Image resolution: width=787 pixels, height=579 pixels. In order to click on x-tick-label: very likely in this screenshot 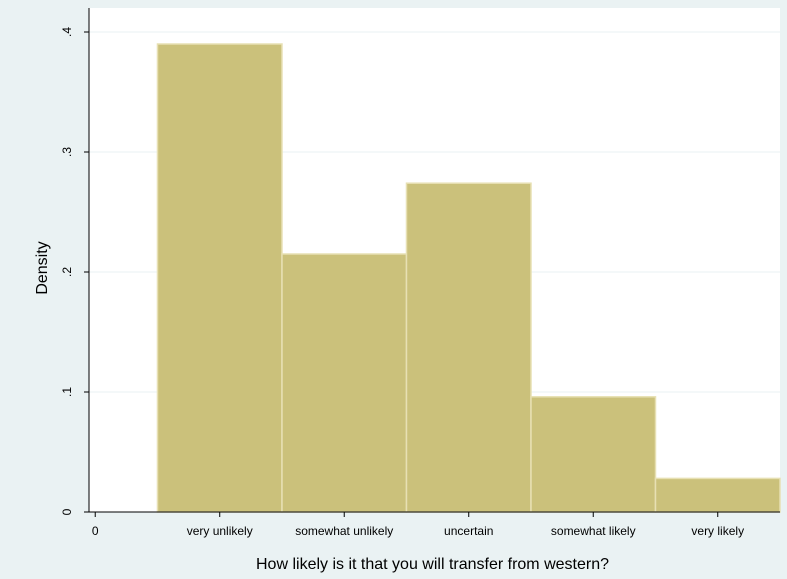, I will do `click(717, 531)`.